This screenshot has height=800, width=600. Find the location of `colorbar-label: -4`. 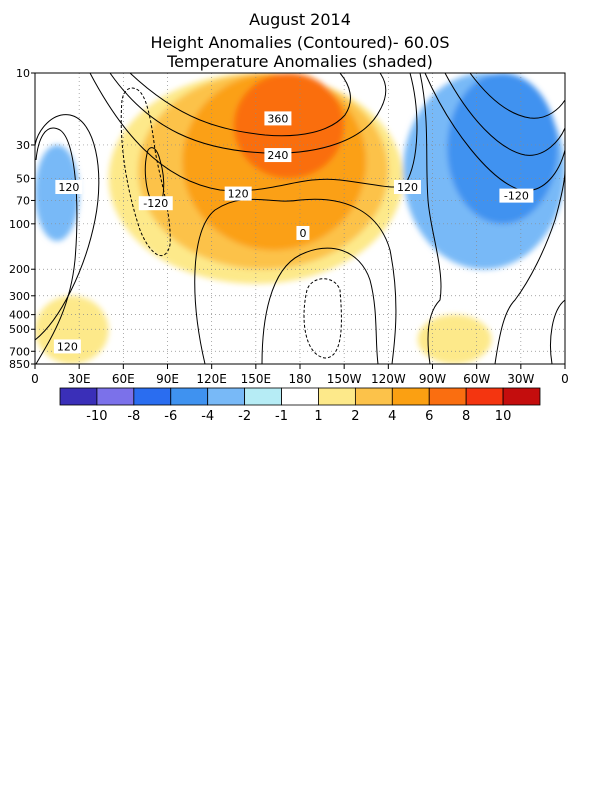

colorbar-label: -4 is located at coordinates (207, 416).